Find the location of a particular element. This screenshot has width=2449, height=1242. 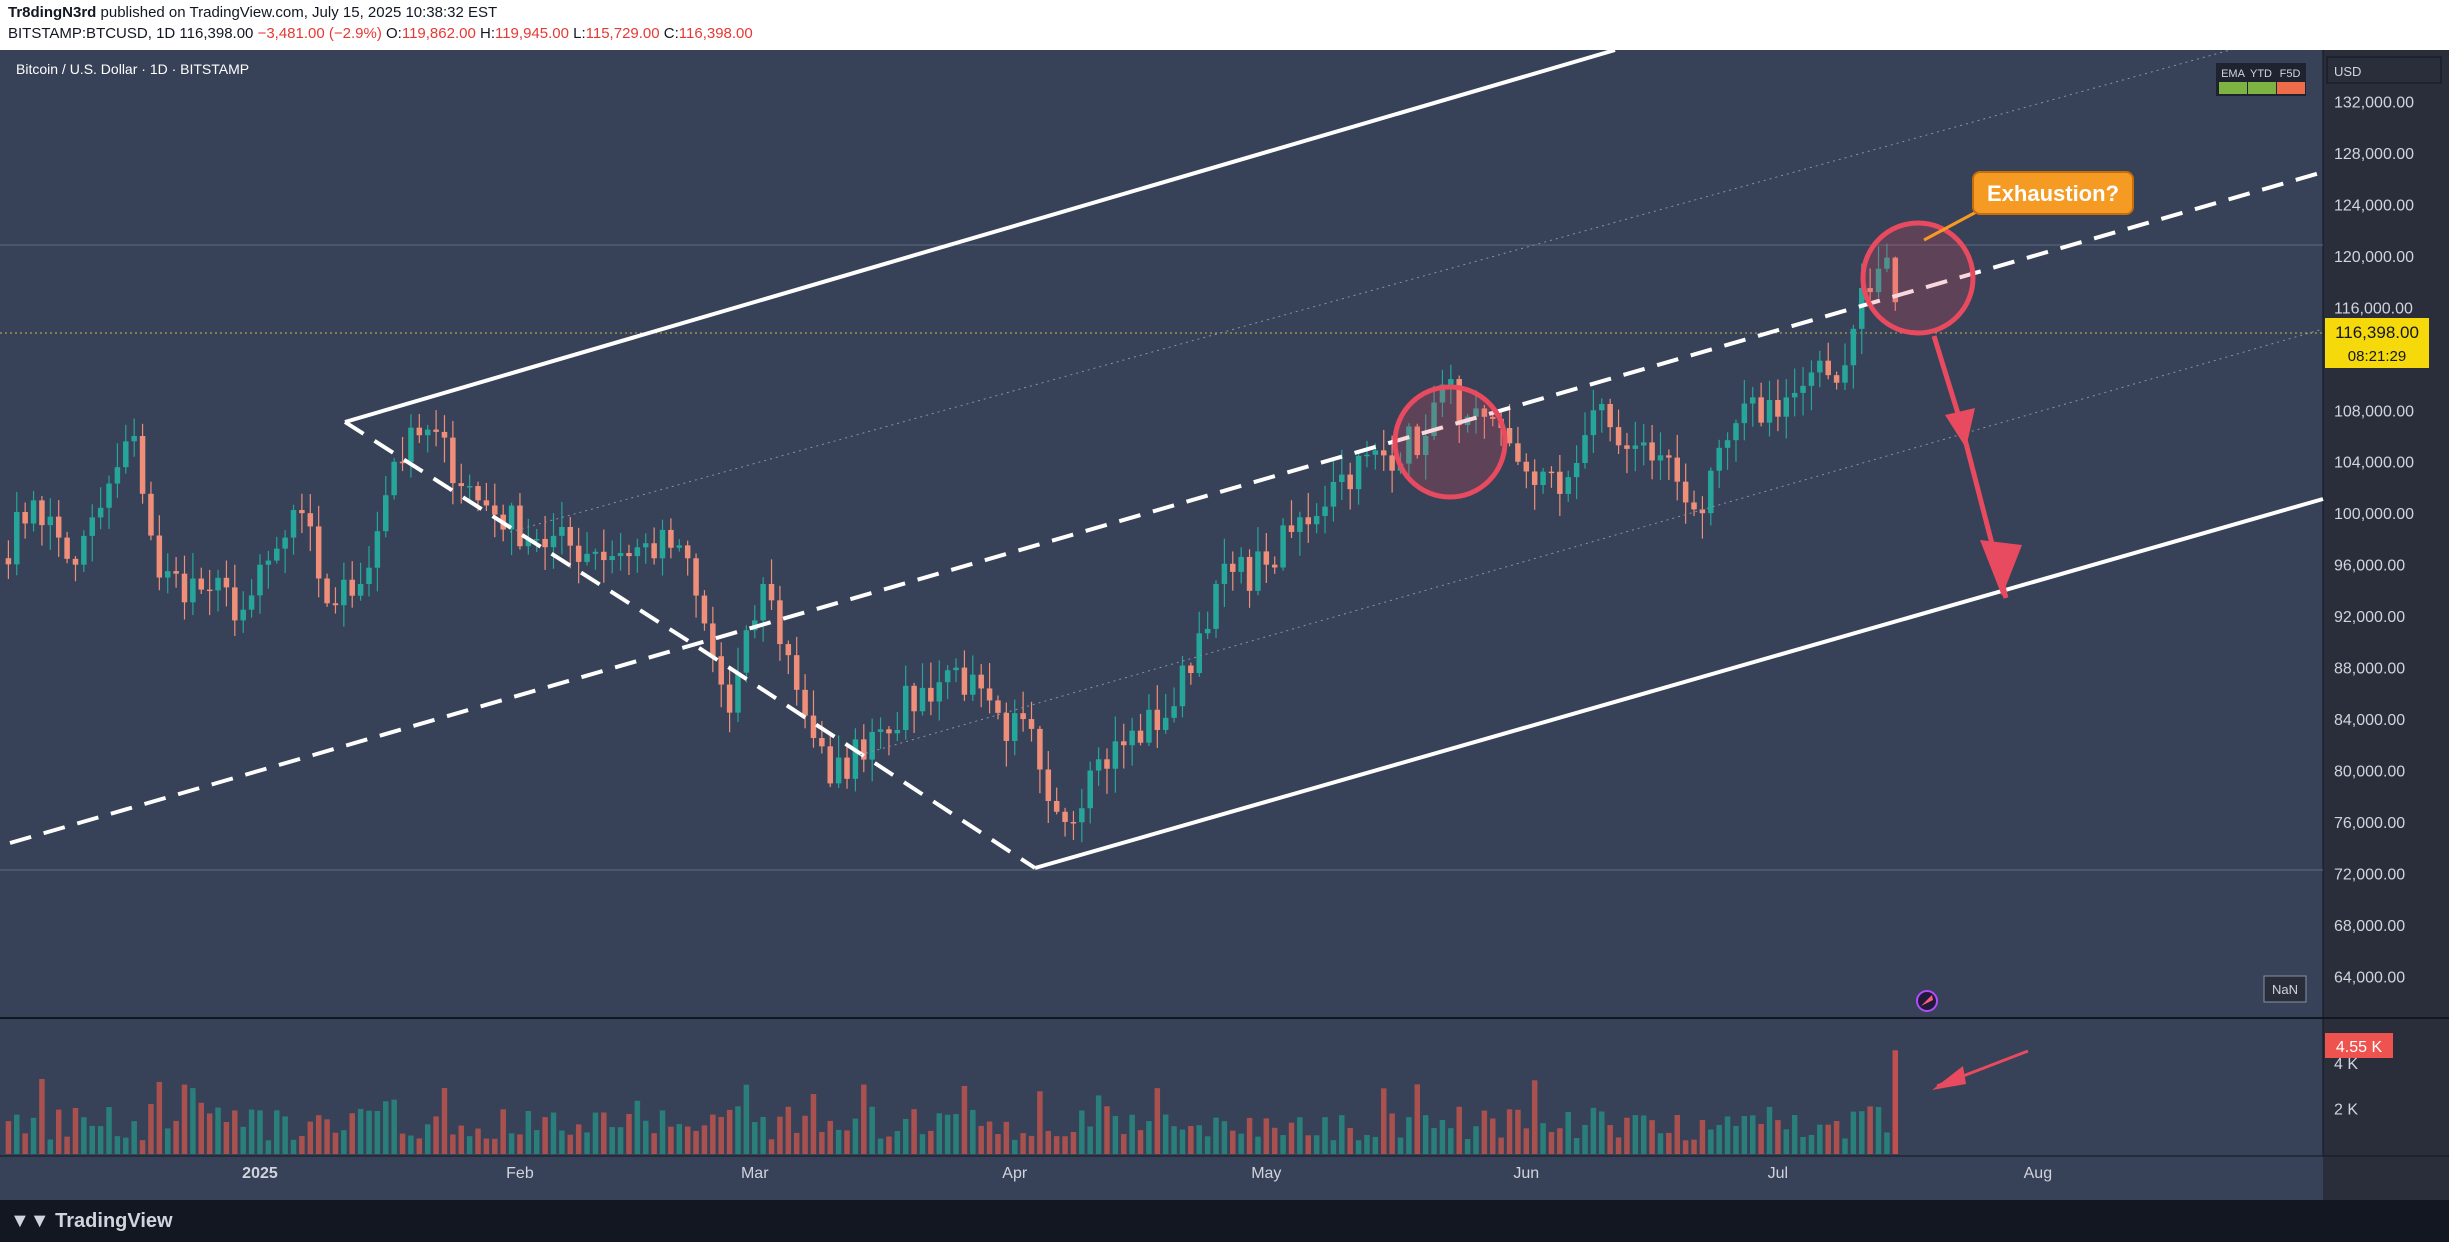

publisher-name: Tr8dingN3rd is located at coordinates (52, 12).